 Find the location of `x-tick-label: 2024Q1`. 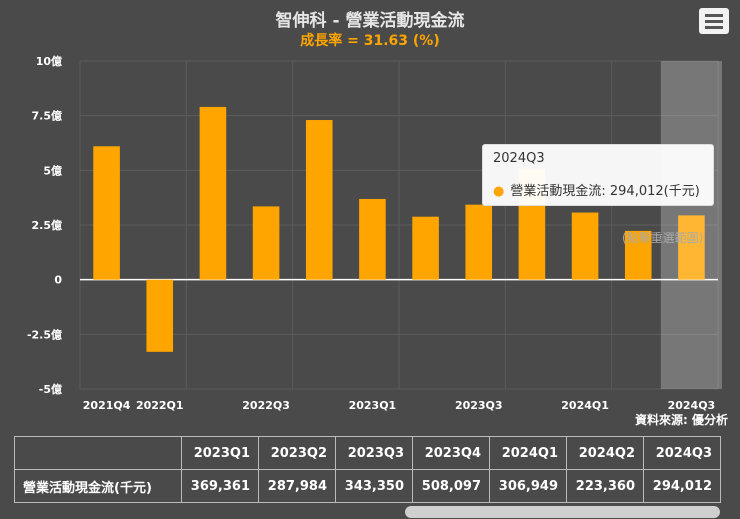

x-tick-label: 2024Q1 is located at coordinates (585, 405).